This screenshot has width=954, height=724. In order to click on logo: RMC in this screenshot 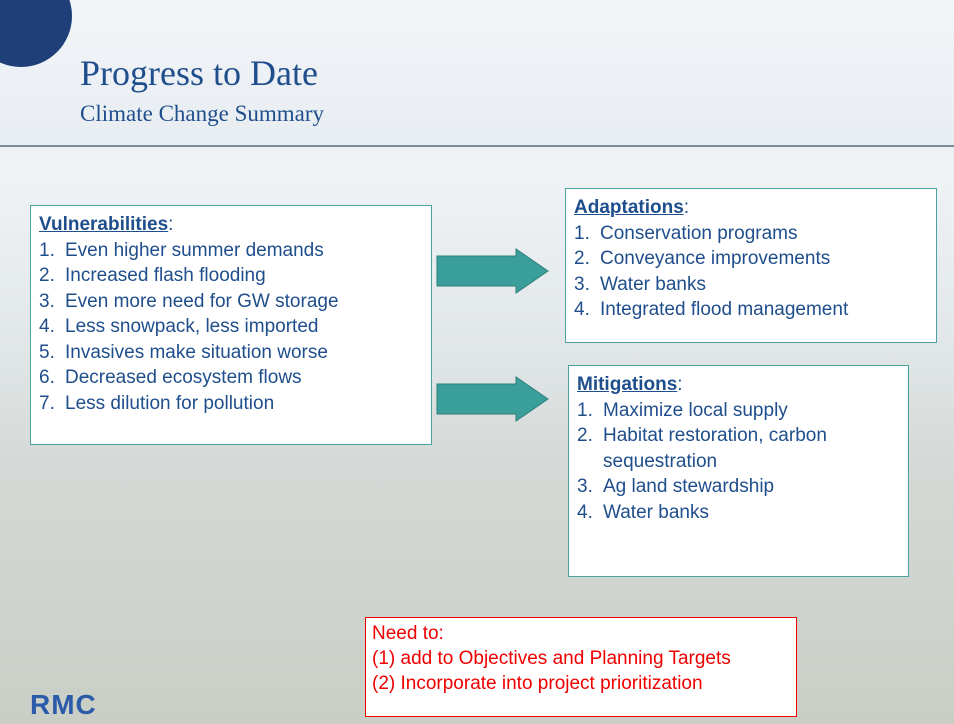, I will do `click(63, 704)`.